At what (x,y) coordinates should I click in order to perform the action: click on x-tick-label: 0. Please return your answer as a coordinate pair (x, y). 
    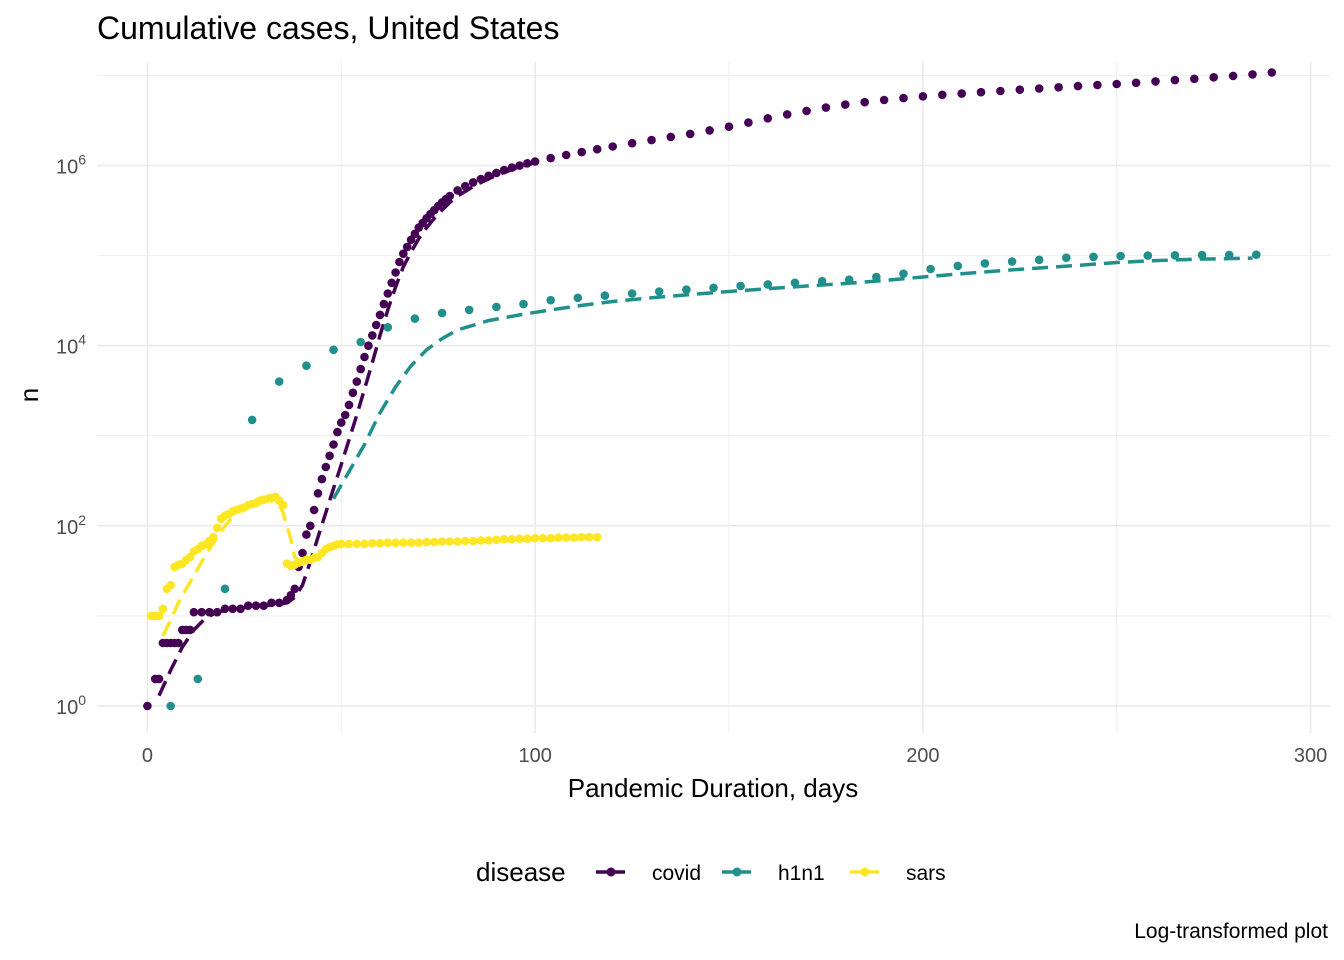
    Looking at the image, I should click on (147, 756).